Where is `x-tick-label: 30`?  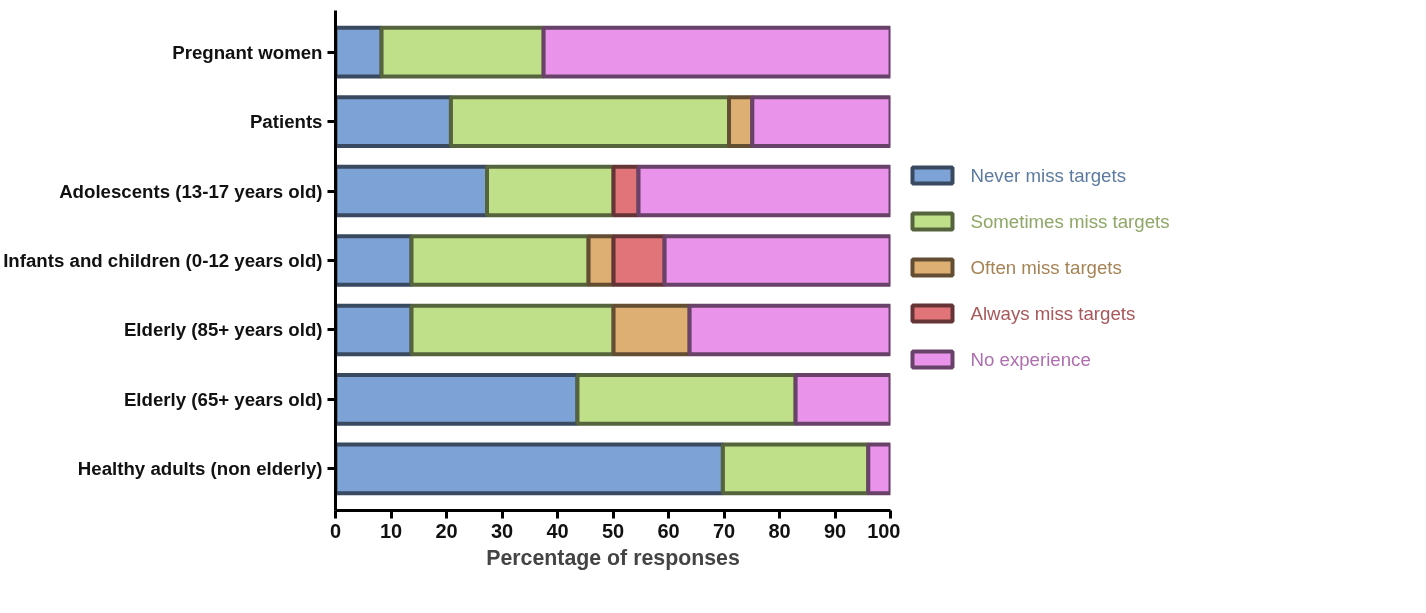 x-tick-label: 30 is located at coordinates (502, 530).